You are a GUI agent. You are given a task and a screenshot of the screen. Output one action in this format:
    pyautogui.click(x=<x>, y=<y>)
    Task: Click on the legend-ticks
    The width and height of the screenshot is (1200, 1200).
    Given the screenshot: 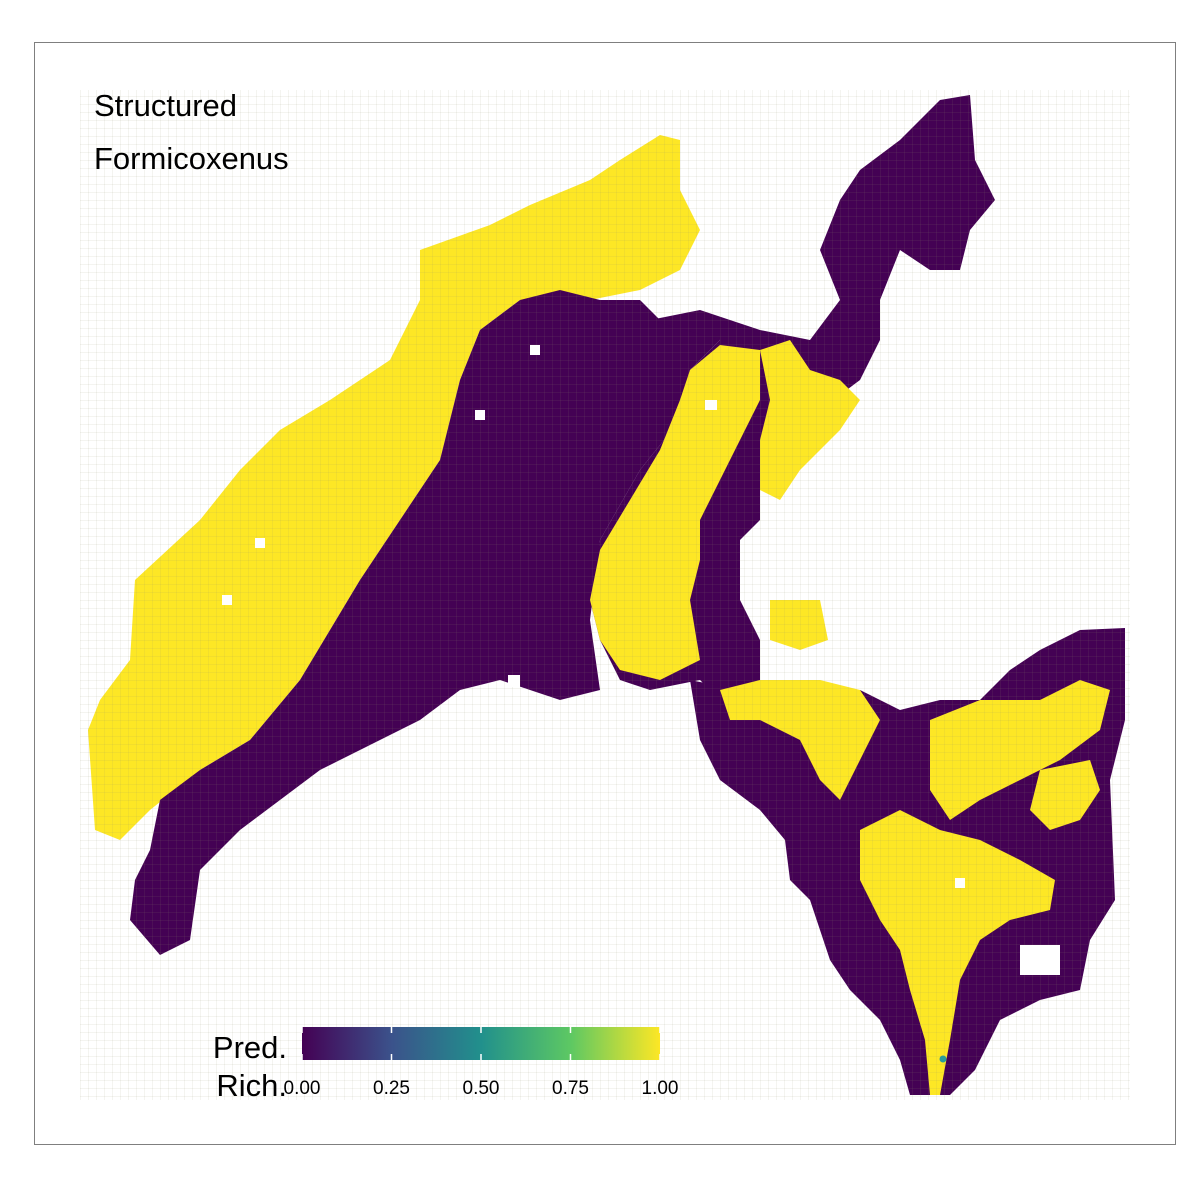 What is the action you would take?
    pyautogui.click(x=481, y=1043)
    